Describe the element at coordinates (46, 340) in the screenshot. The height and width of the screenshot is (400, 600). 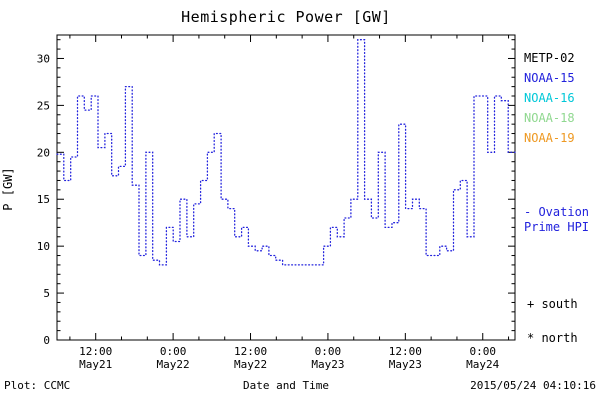
I see `svg-text: 0` at that location.